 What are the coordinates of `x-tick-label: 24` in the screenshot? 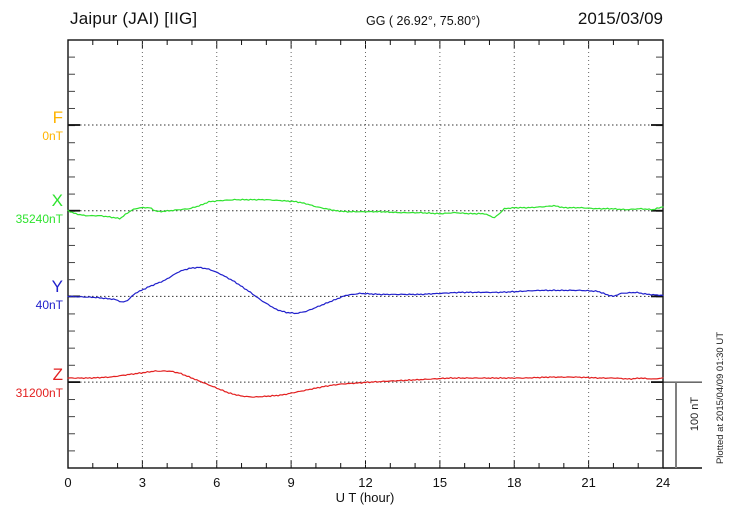 It's located at (663, 482).